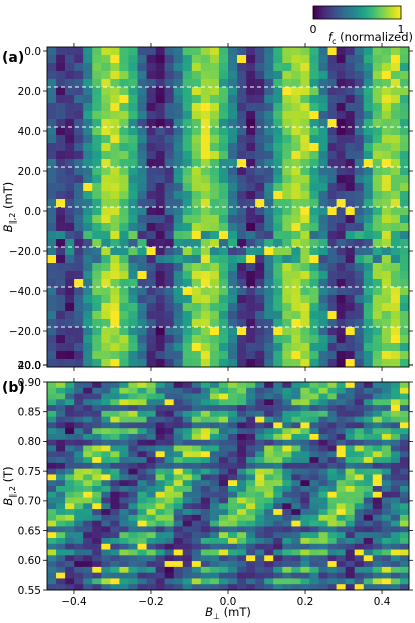  I want to click on panel-b-label: (b), so click(13, 388).